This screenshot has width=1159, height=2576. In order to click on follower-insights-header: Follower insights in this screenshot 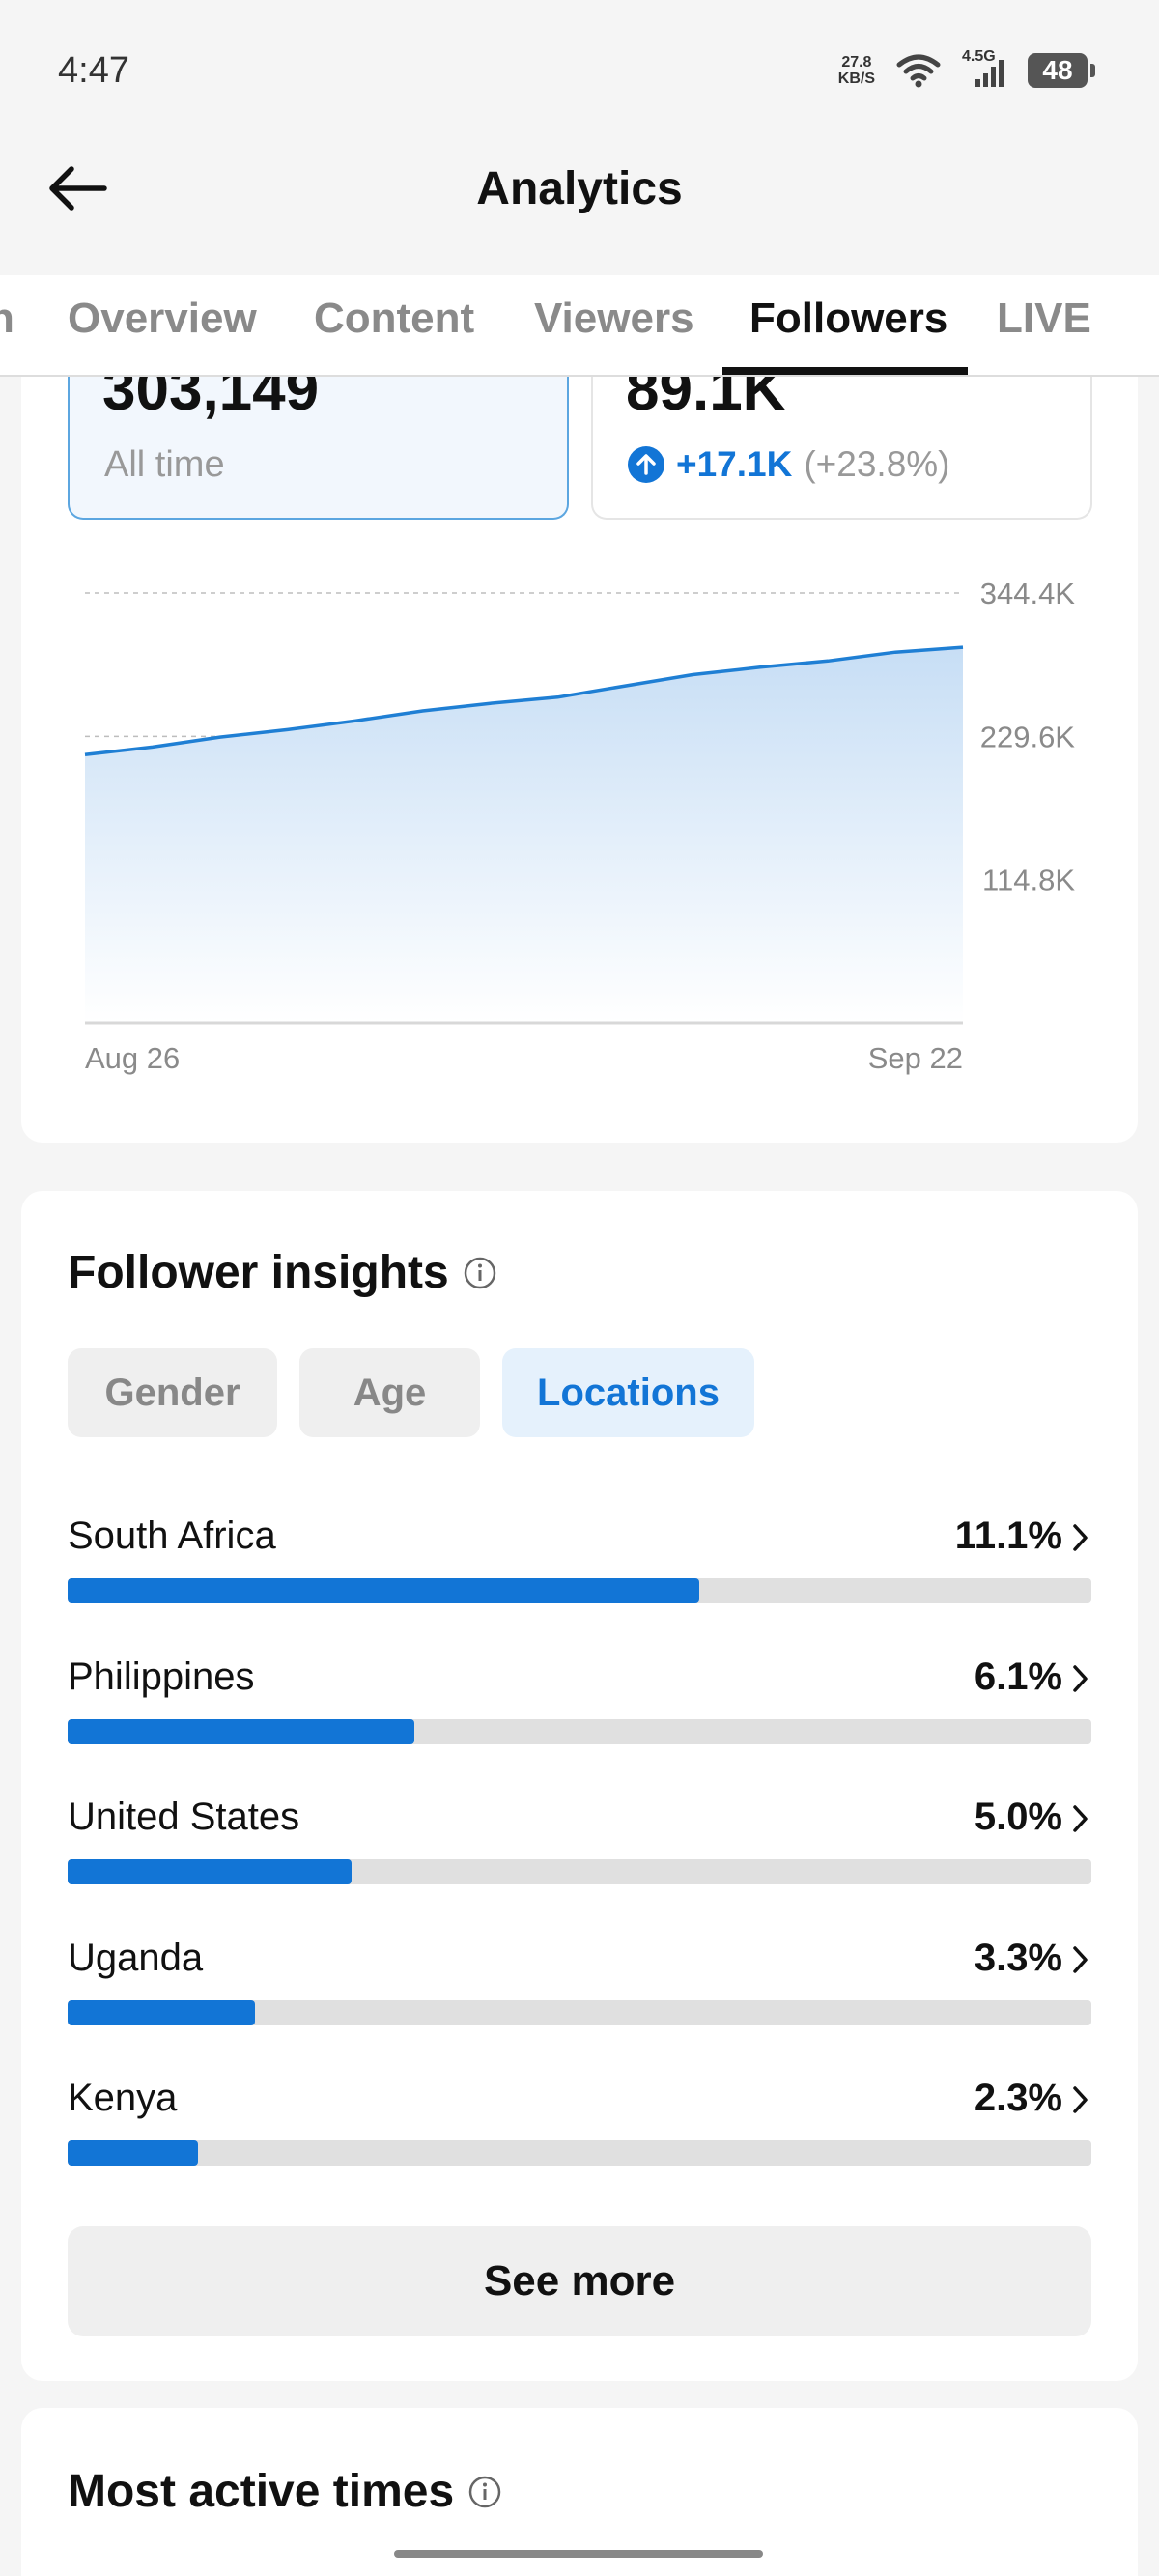, I will do `click(282, 1272)`.